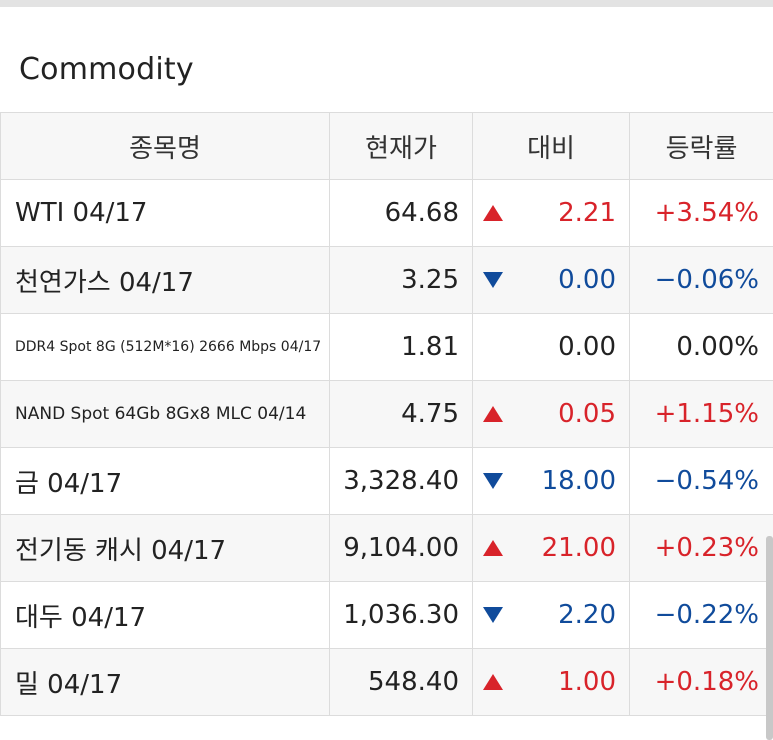  What do you see at coordinates (701, 347) in the screenshot?
I see `change-rate: 0.00%` at bounding box center [701, 347].